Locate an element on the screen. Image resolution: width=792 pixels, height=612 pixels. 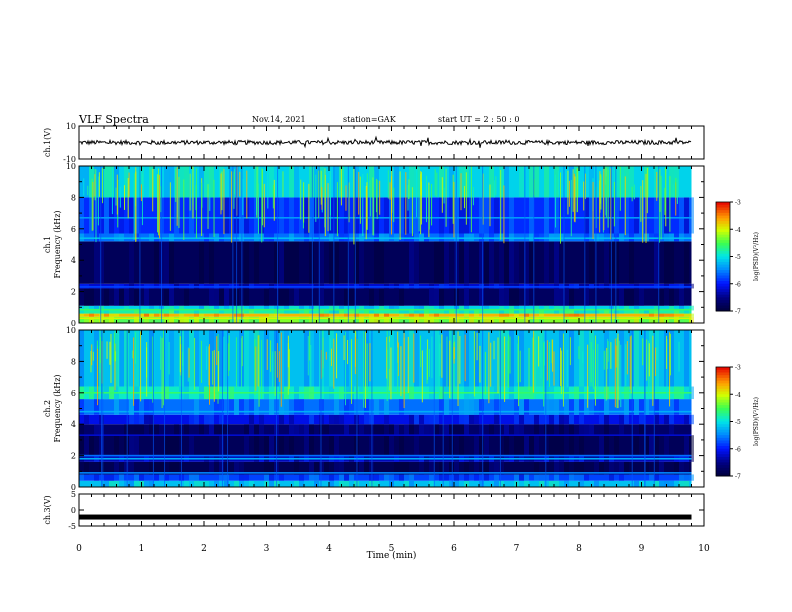
colorbar-tick-label: -5 is located at coordinates (738, 257).